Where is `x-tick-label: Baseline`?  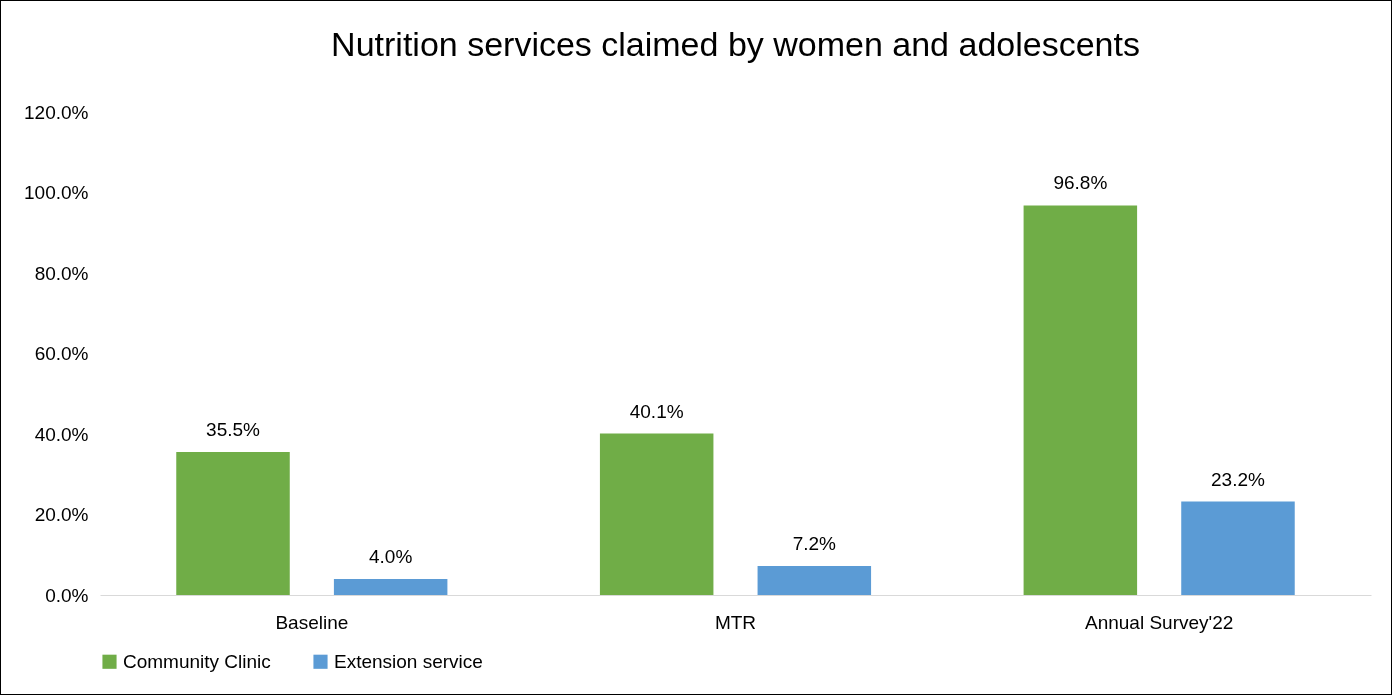
x-tick-label: Baseline is located at coordinates (312, 622).